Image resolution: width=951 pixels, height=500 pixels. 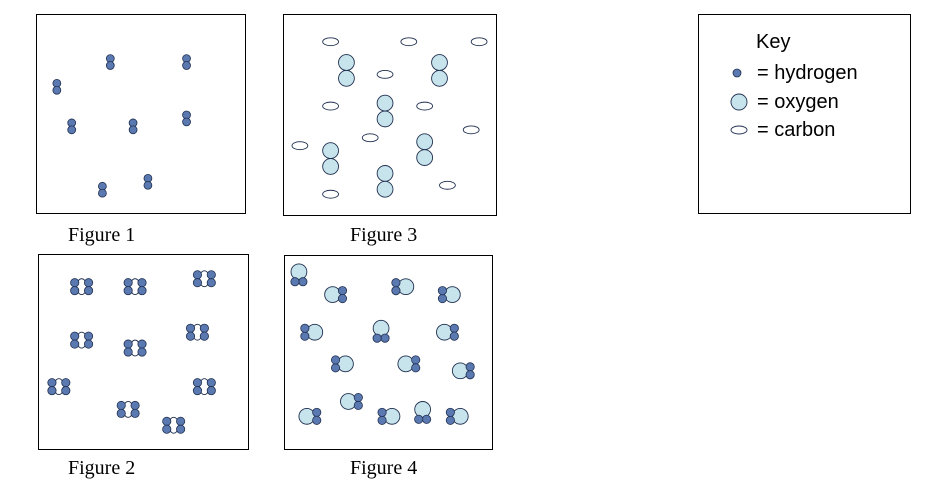 What do you see at coordinates (741, 102) in the screenshot?
I see `oxygen-icon` at bounding box center [741, 102].